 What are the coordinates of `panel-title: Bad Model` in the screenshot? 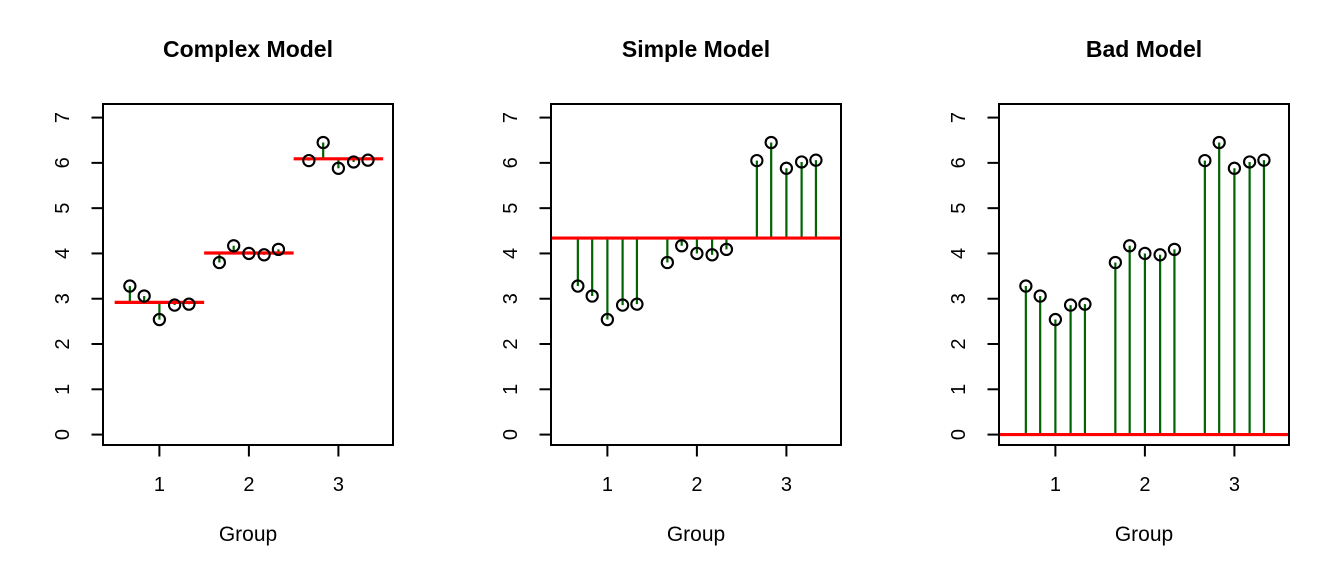 It's located at (1144, 49).